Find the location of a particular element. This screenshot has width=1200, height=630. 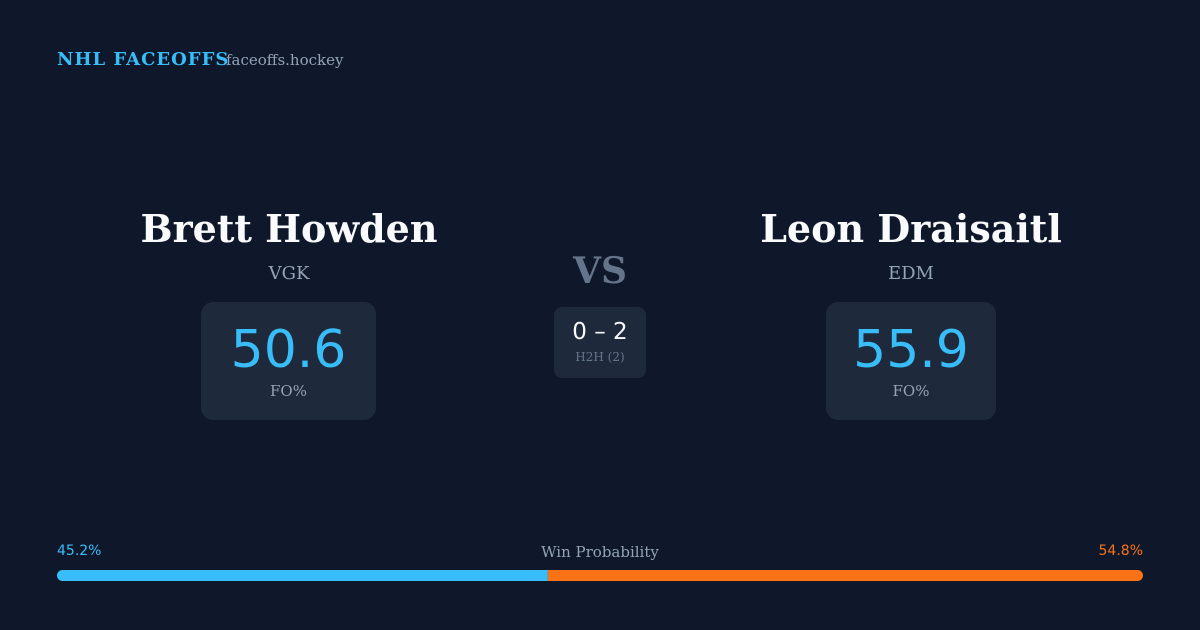

h2h-card: 0 – 2 H2H (2) is located at coordinates (600, 342).